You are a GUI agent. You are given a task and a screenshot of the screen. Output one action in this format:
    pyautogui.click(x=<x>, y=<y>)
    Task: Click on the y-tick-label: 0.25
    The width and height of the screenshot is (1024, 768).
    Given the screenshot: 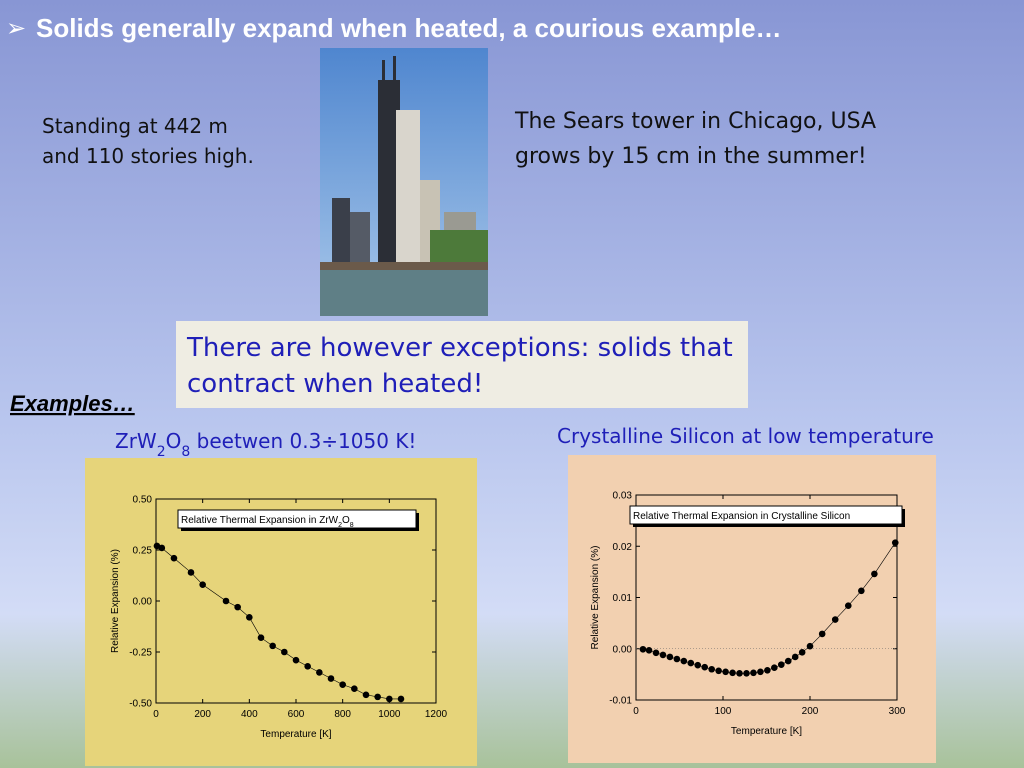 What is the action you would take?
    pyautogui.click(x=143, y=551)
    